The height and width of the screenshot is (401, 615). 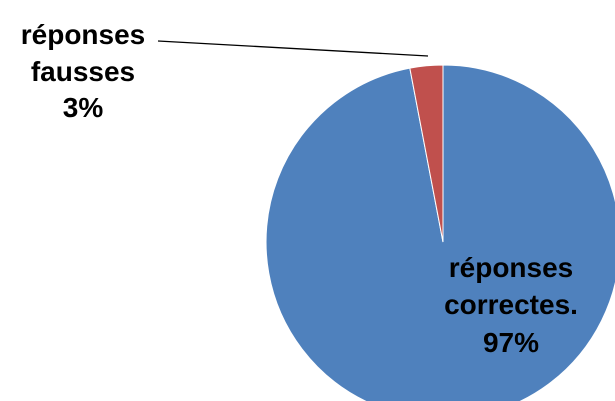 What do you see at coordinates (511, 342) in the screenshot?
I see `slice-value-reponses-correctes: 97%` at bounding box center [511, 342].